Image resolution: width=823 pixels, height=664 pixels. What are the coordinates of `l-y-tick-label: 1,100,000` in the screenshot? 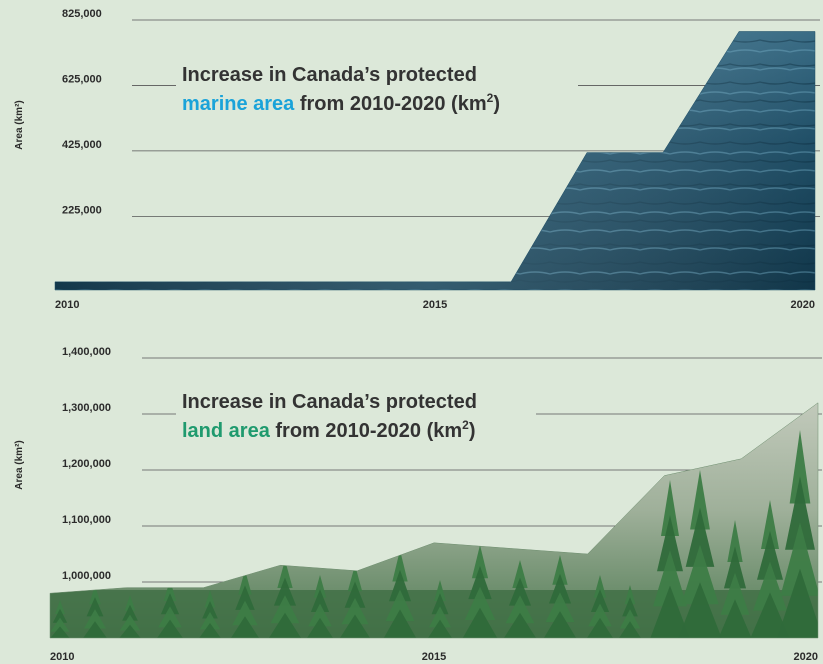 It's located at (86, 520).